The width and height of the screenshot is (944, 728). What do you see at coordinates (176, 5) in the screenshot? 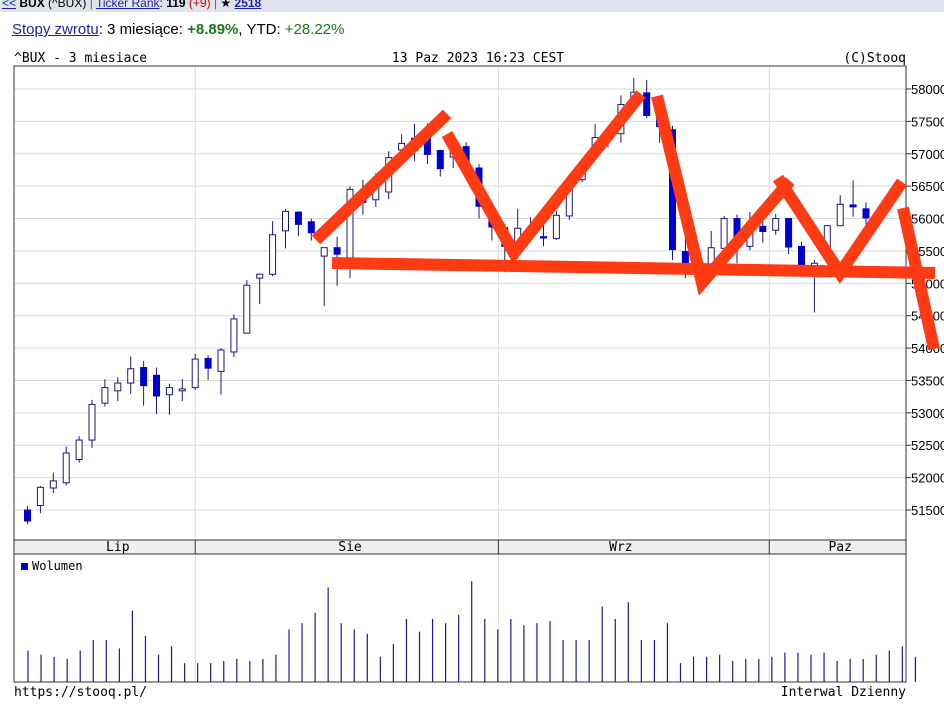
I see `ticker-rank-value: 119` at bounding box center [176, 5].